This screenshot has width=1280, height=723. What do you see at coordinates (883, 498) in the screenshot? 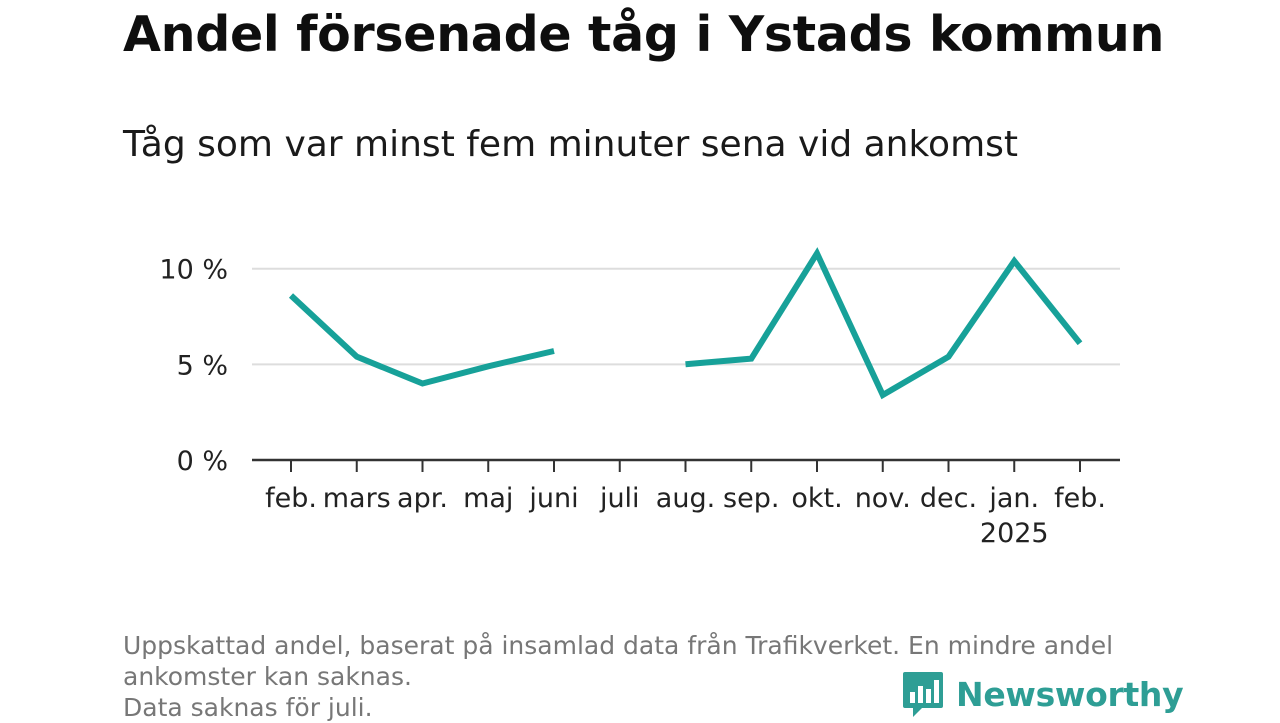
I see `x-tick-label: nov.` at bounding box center [883, 498].